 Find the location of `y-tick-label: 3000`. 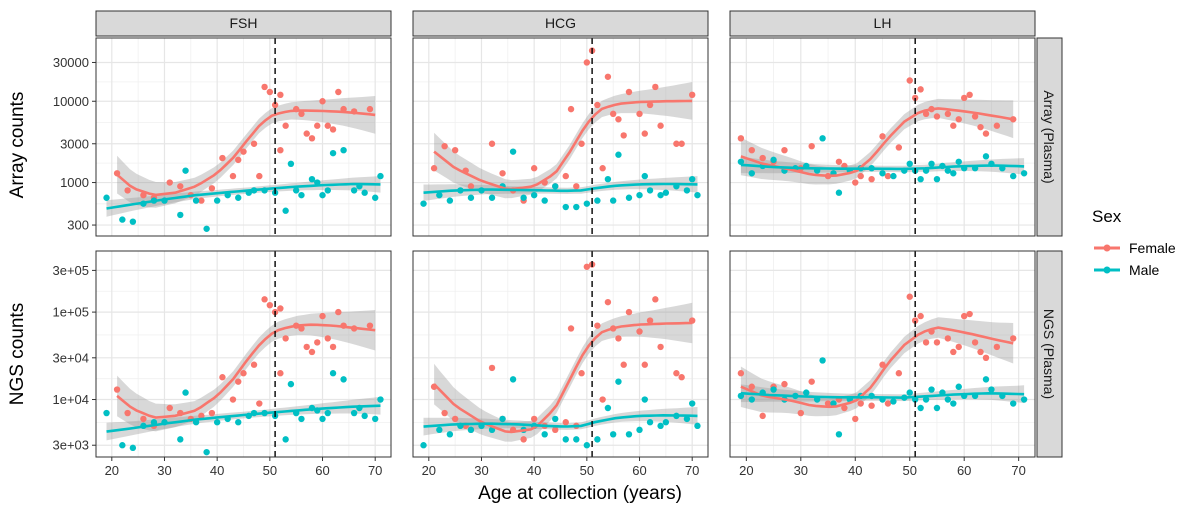

y-tick-label: 3000 is located at coordinates (74, 143).